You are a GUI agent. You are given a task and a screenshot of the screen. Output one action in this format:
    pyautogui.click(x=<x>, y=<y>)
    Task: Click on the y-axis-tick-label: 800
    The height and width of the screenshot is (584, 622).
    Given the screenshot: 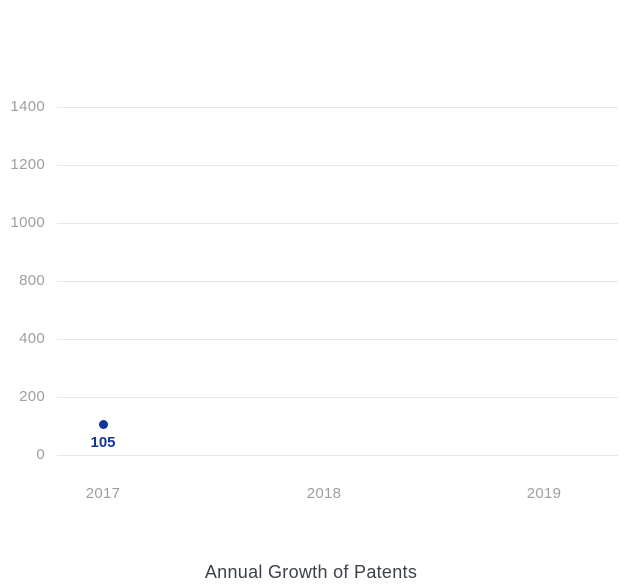 What is the action you would take?
    pyautogui.click(x=32, y=280)
    